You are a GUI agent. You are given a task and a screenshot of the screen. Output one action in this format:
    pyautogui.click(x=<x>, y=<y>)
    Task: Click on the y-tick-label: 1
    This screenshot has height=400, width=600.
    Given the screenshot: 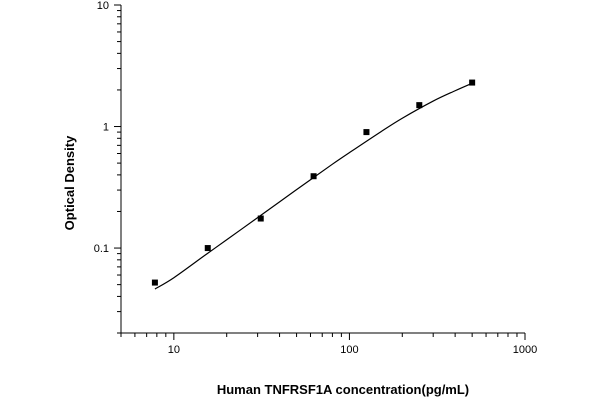 What is the action you would take?
    pyautogui.click(x=106, y=128)
    